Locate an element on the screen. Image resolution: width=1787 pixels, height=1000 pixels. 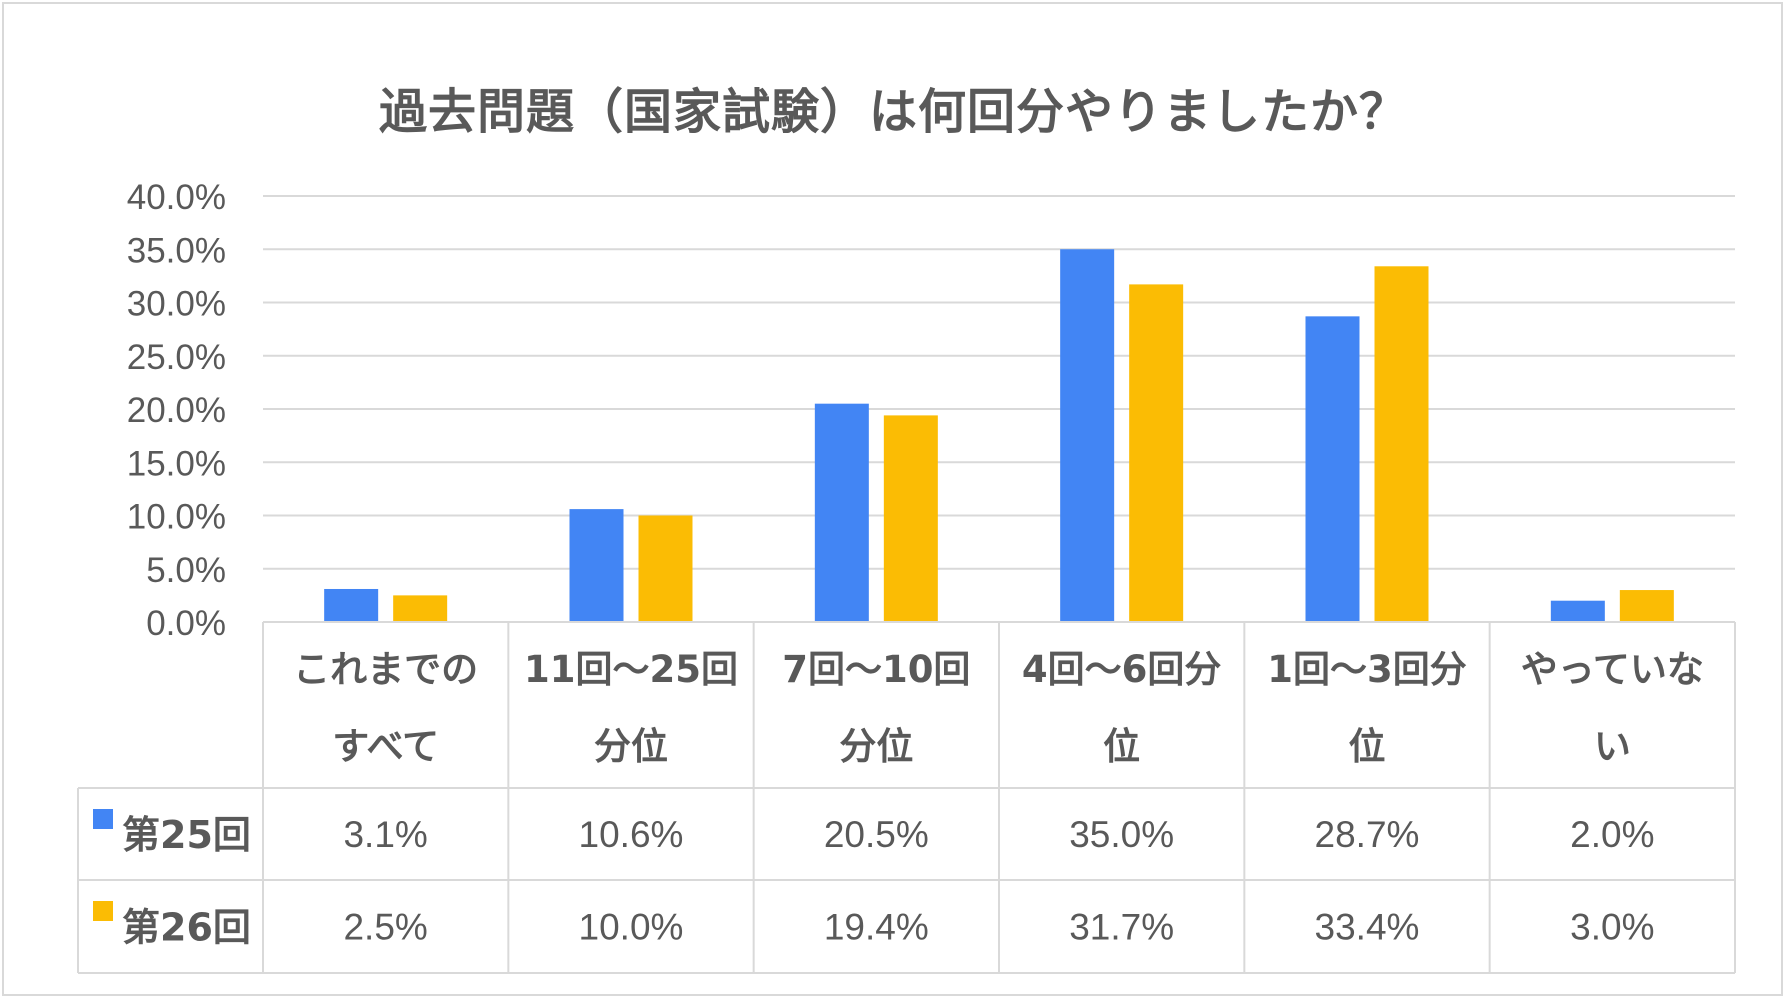
data-label: 31.7% is located at coordinates (1121, 927).